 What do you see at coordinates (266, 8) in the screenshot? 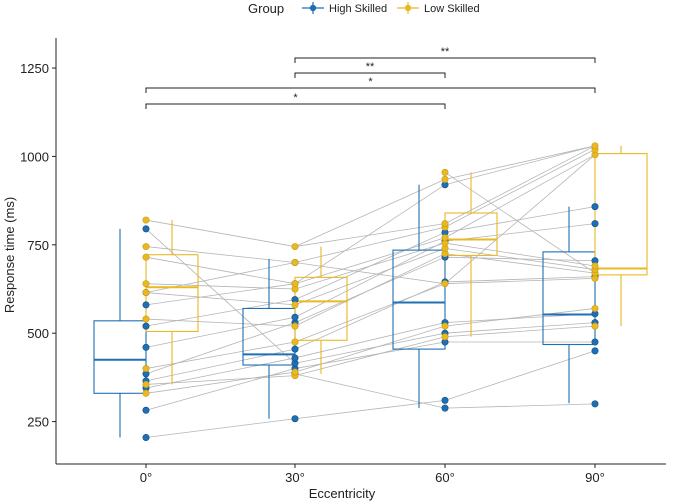
I see `legend-title: Group` at bounding box center [266, 8].